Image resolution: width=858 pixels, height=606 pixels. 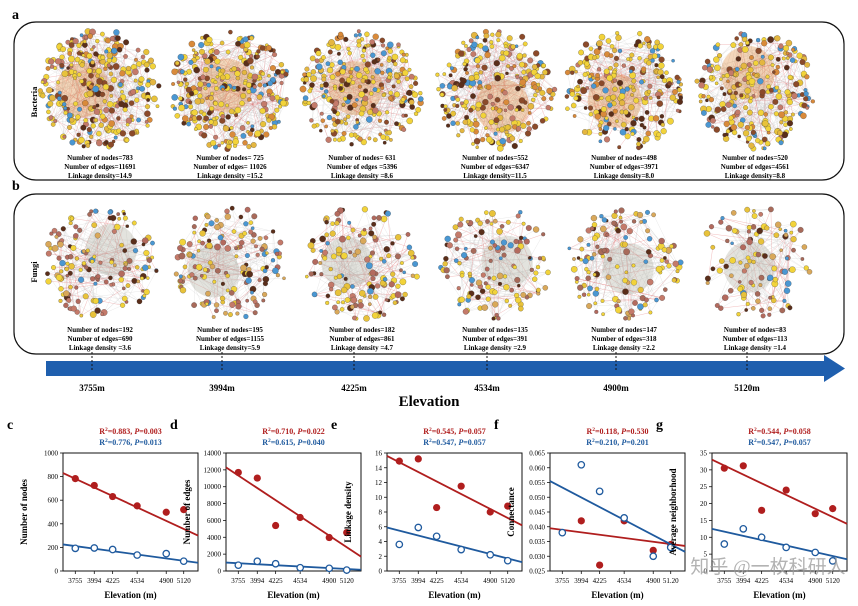 I want to click on network-stat-line: Linkage density=5.9, so click(x=230, y=348).